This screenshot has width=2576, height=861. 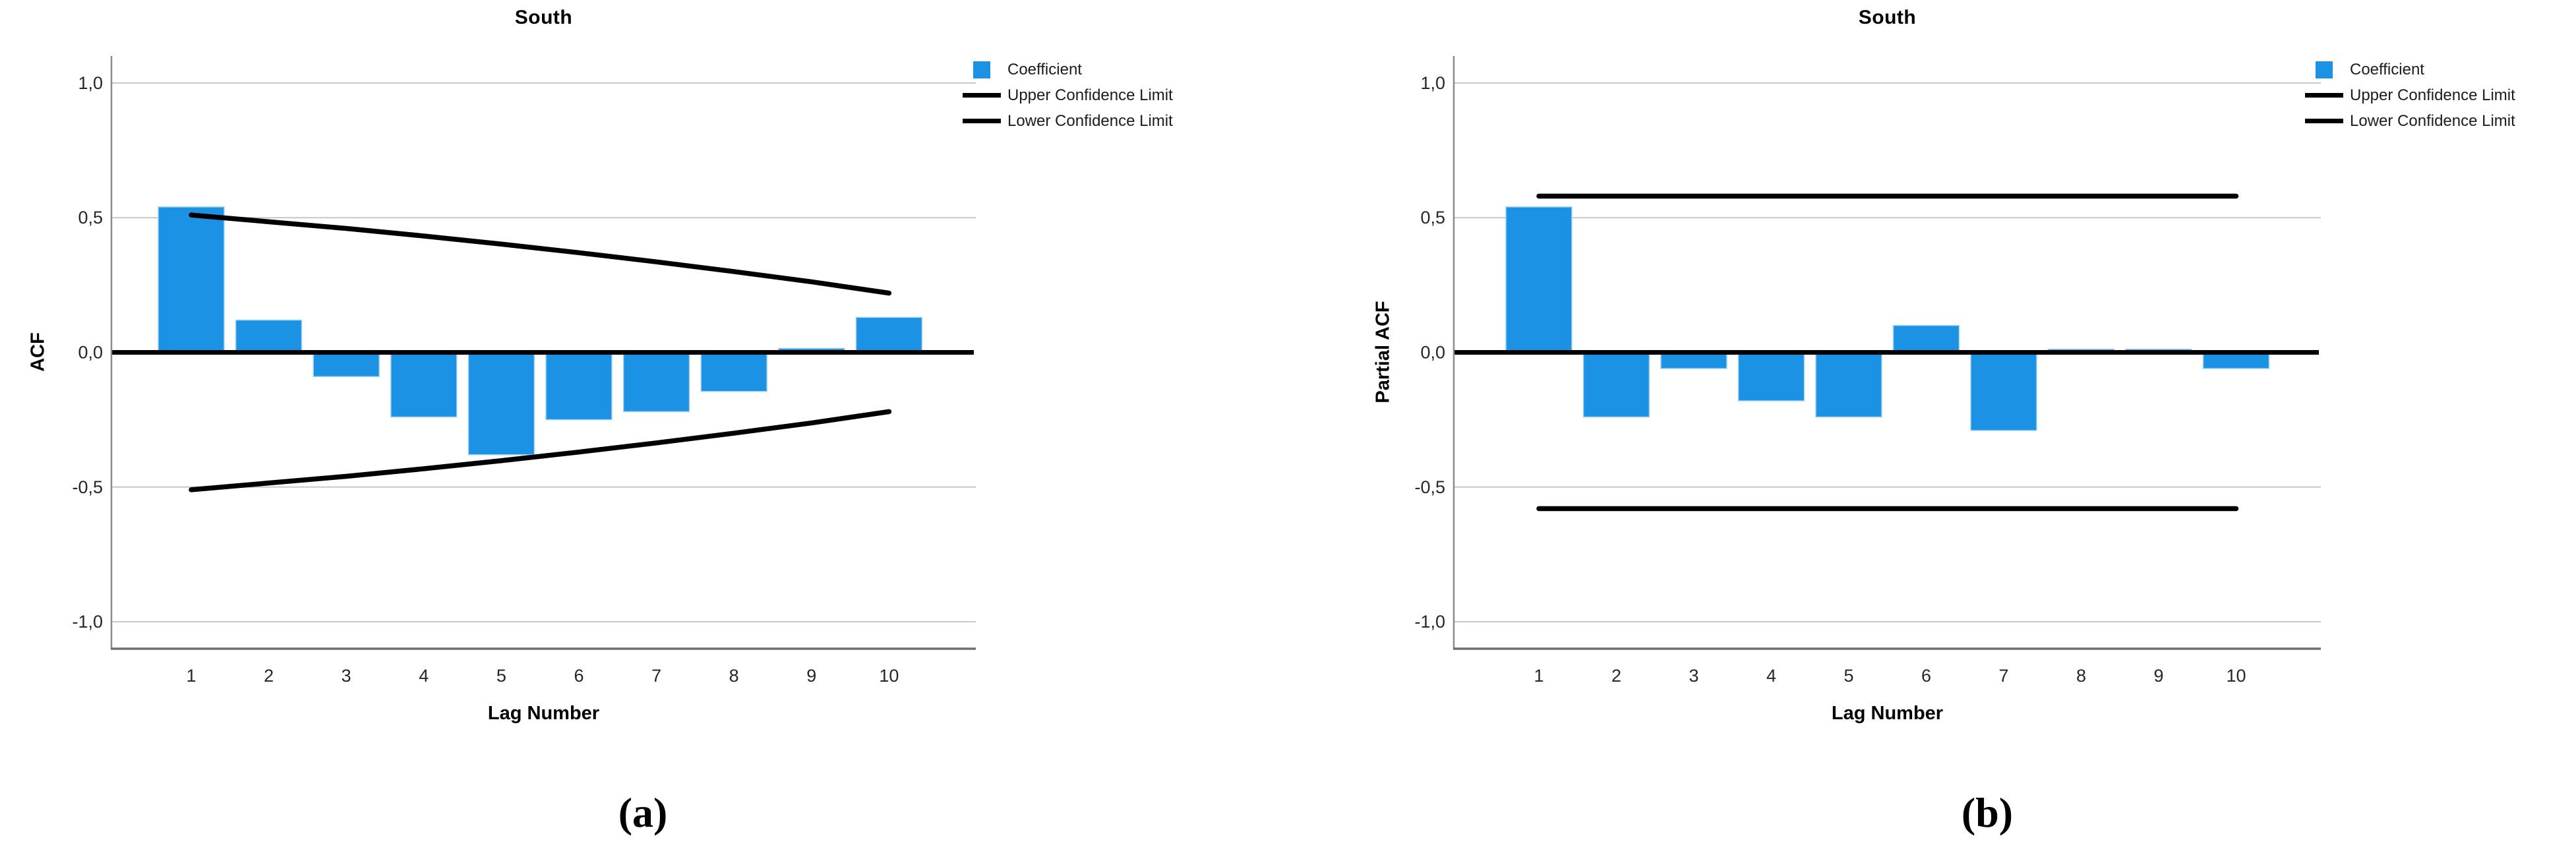 What do you see at coordinates (1383, 352) in the screenshot?
I see `y-axis-title: Partial ACF` at bounding box center [1383, 352].